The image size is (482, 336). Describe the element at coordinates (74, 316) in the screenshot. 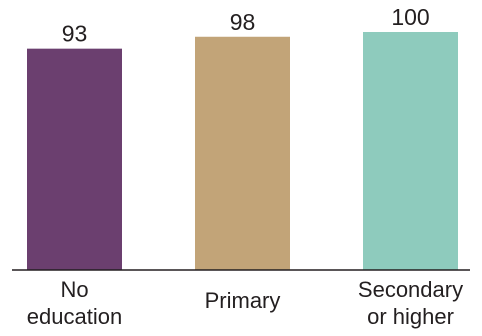

I see `category-label-0-line-1: education` at that location.